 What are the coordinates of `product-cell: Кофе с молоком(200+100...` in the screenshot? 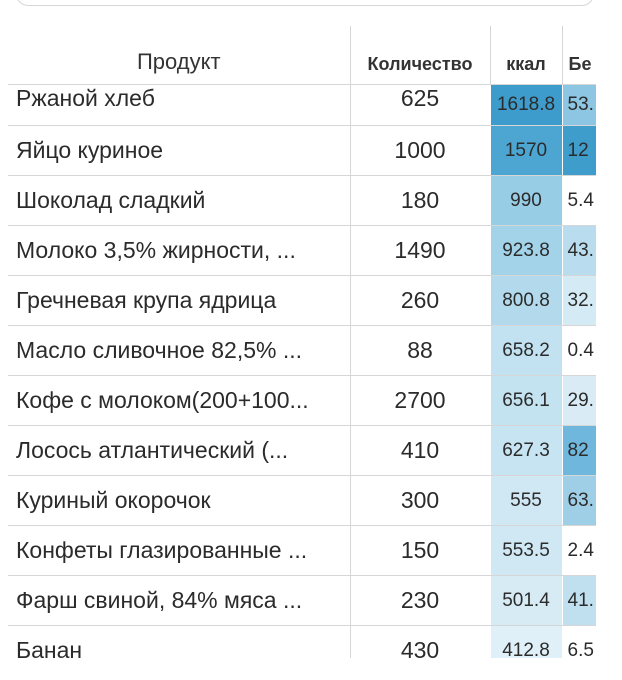 It's located at (179, 400).